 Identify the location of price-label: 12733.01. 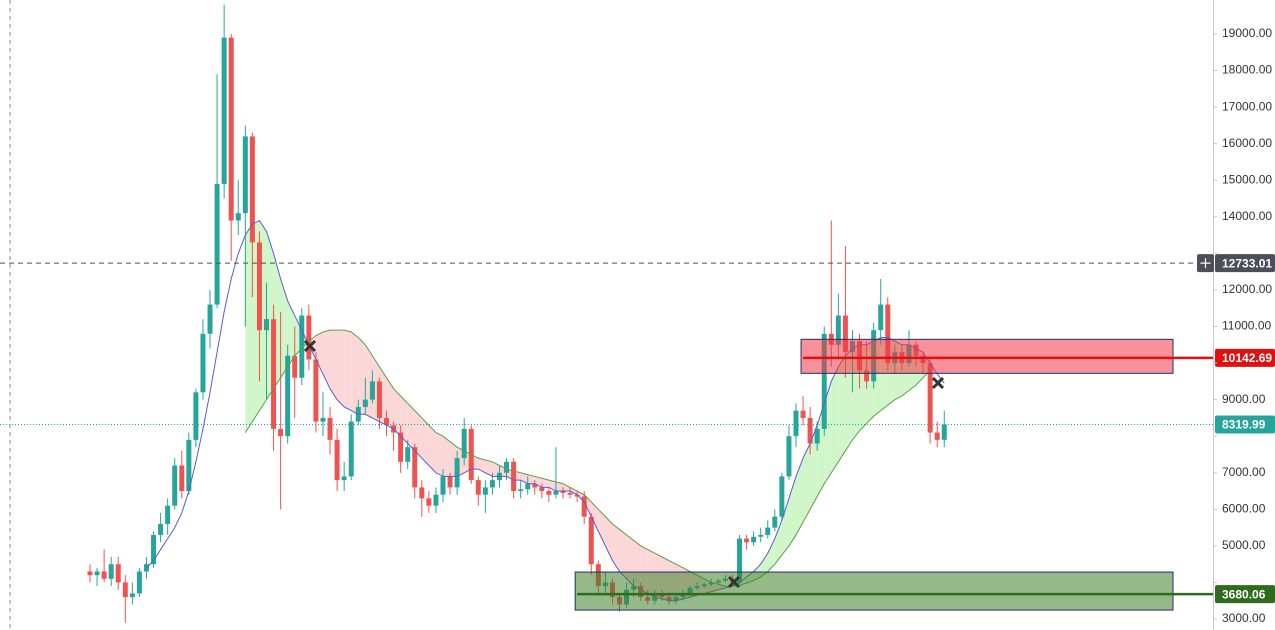
(1247, 263).